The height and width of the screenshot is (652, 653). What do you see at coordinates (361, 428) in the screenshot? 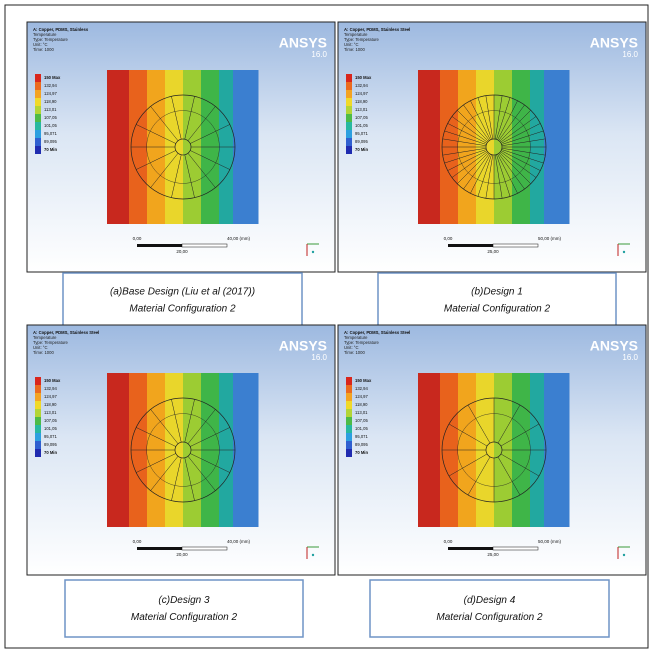
I see `legend-label: 101,05` at bounding box center [361, 428].